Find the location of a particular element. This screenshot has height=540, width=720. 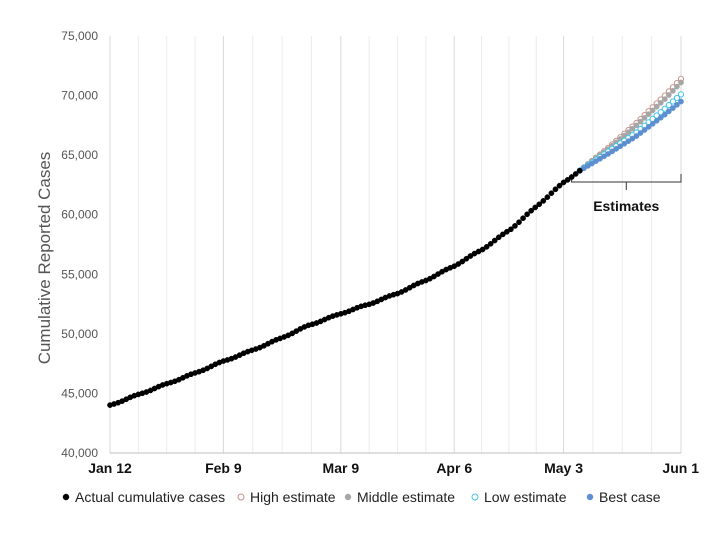

x-tick-label: Jan 12 is located at coordinates (110, 468).